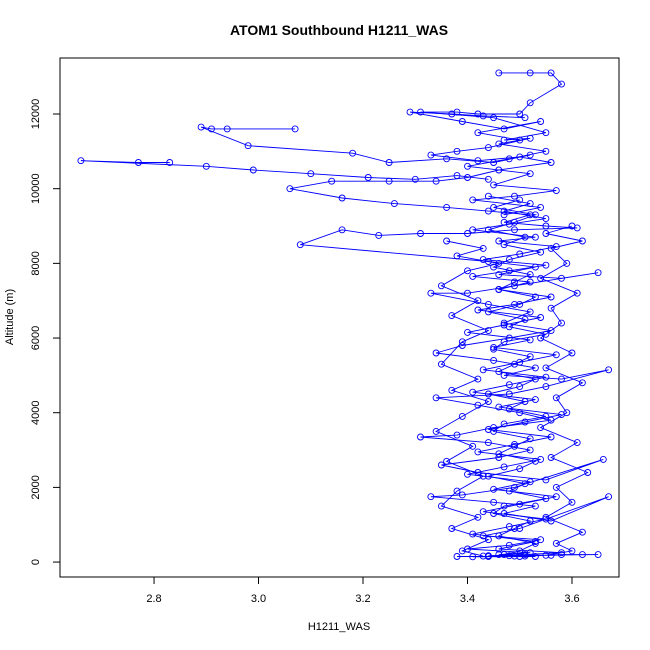  Describe the element at coordinates (45, 332) in the screenshot. I see `y-axis: 0 2000 4000 6000 8000 10000 12000` at that location.